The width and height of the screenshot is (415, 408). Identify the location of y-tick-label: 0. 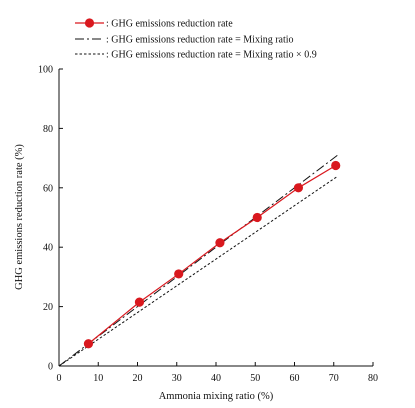
(50, 367).